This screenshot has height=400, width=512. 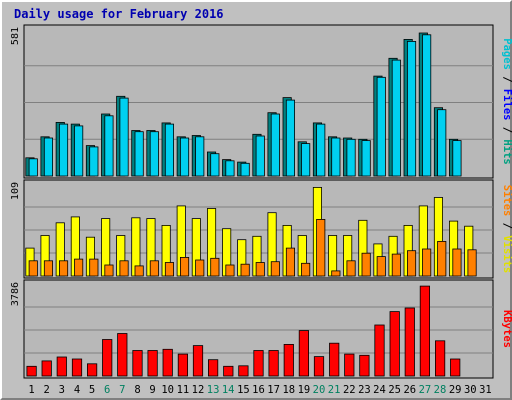 I want to click on day-label-26: 26, so click(x=409, y=390).